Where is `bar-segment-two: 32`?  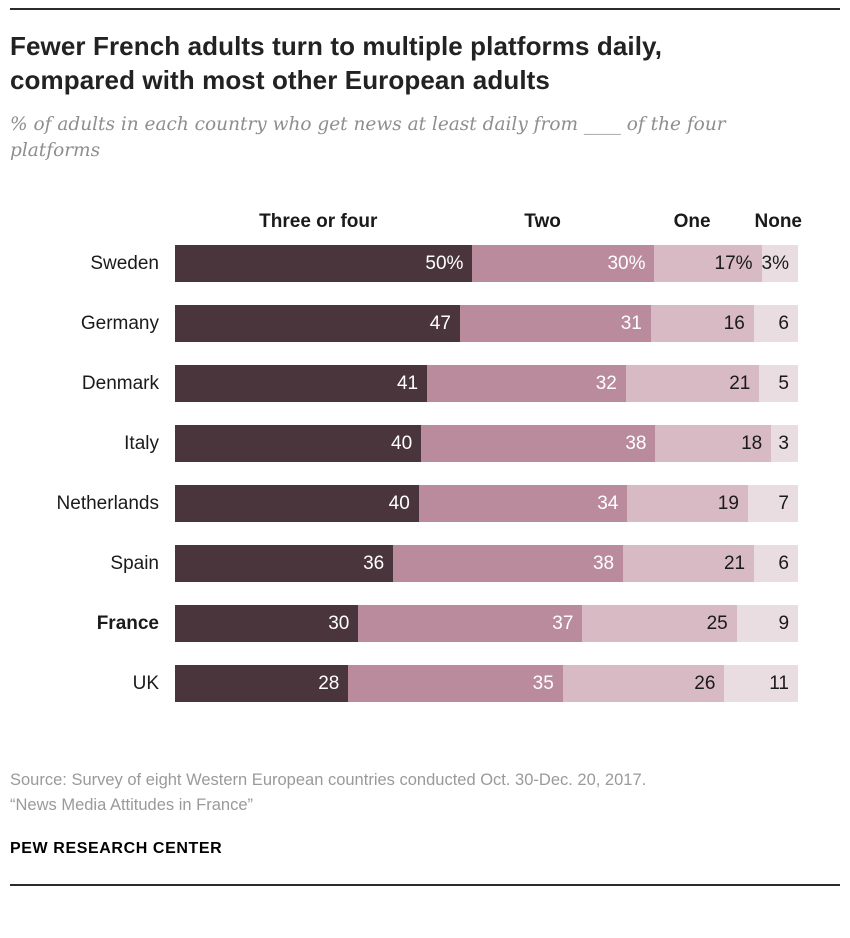 bar-segment-two: 32 is located at coordinates (526, 384).